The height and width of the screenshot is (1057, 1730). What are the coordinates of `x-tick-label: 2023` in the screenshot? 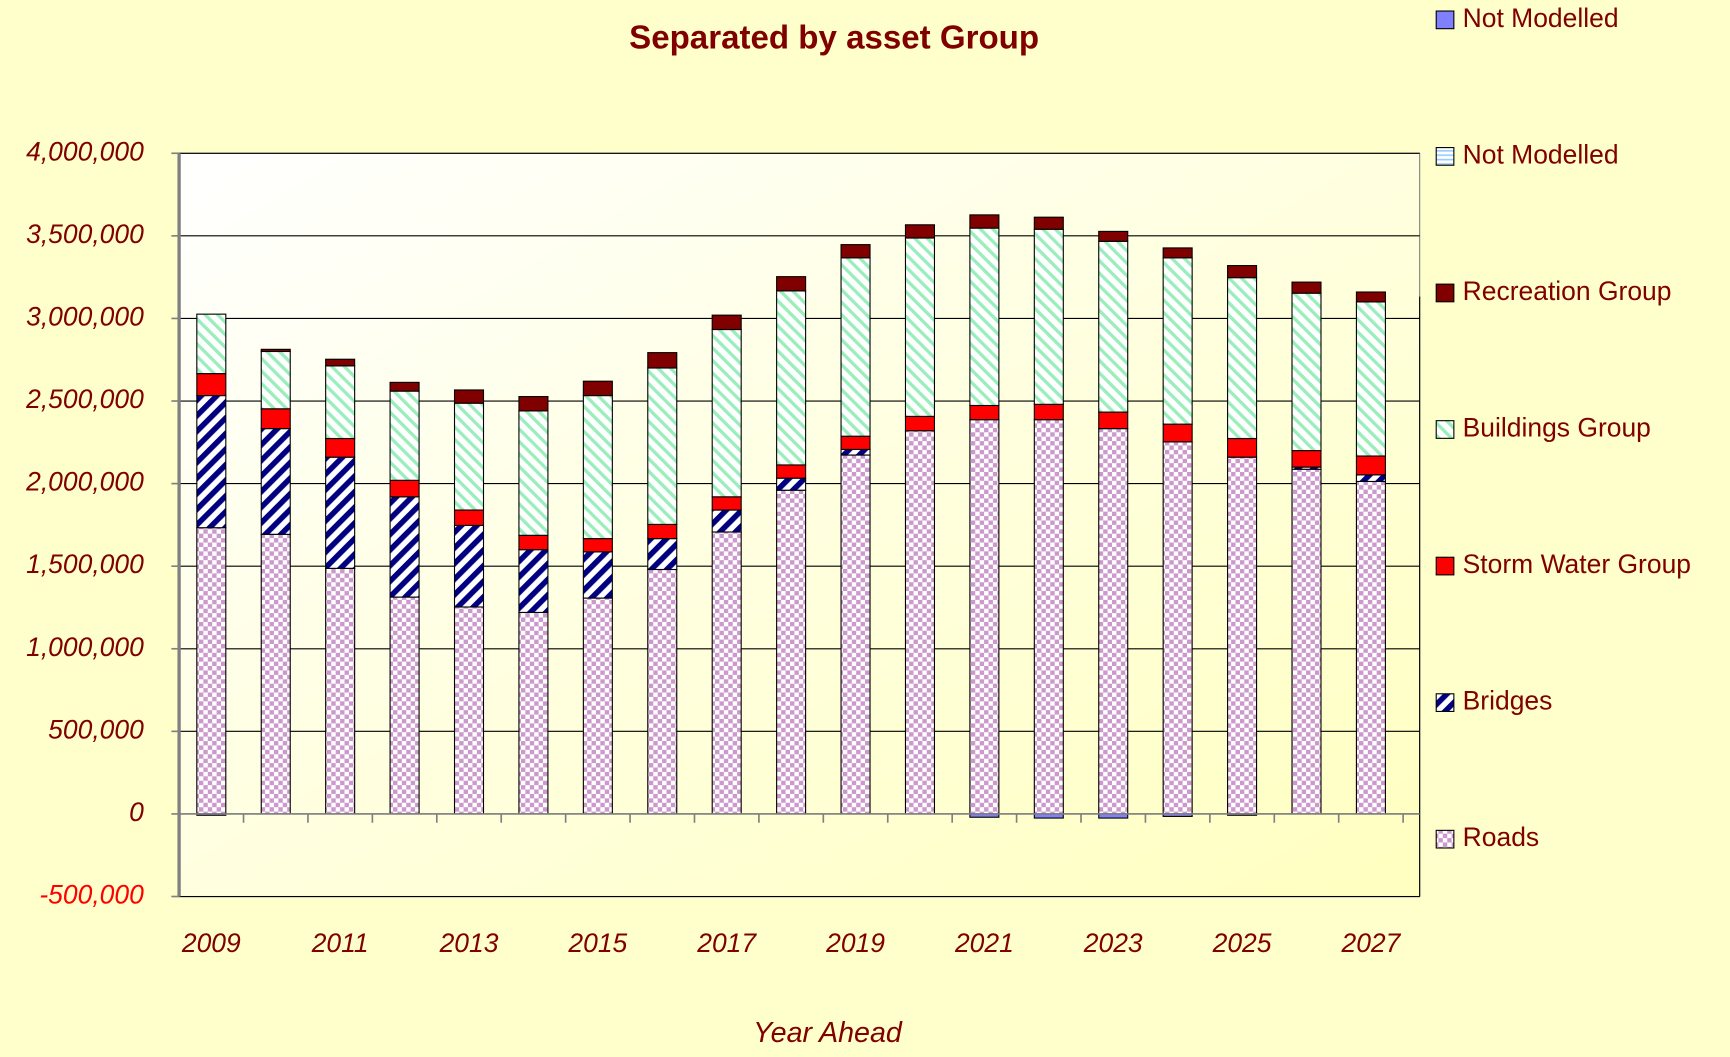 It's located at (1113, 943).